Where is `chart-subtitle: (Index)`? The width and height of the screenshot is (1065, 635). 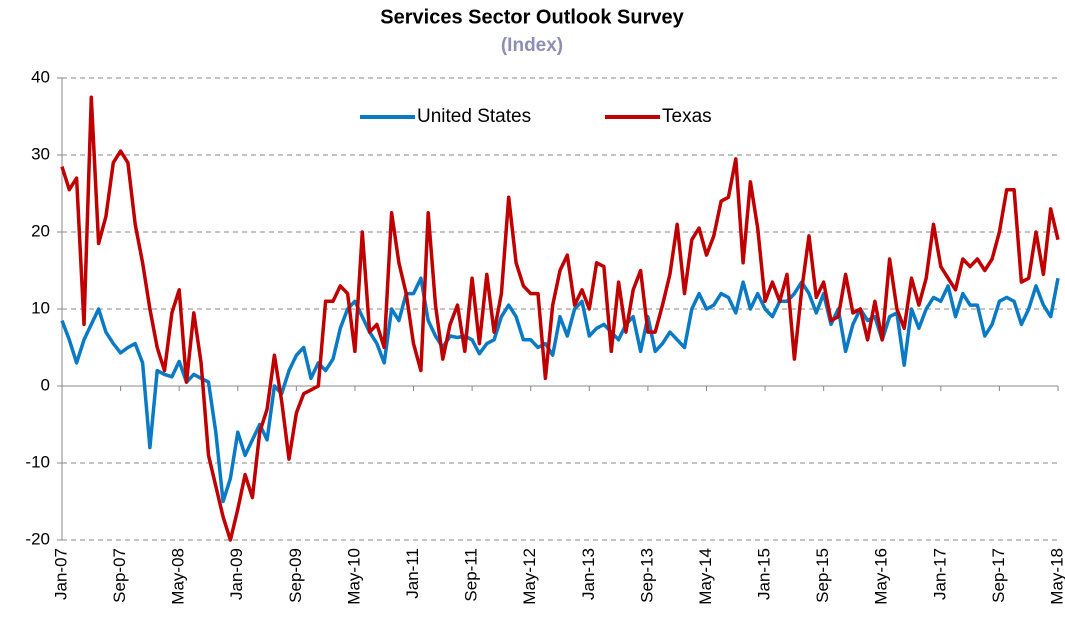
chart-subtitle: (Index) is located at coordinates (532, 45).